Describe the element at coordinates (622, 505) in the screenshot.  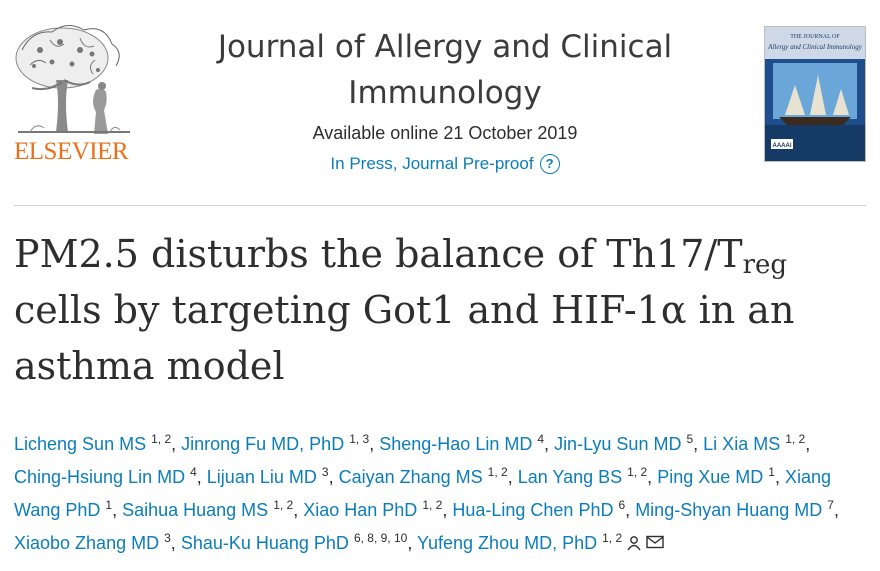
I see `author-affiliation: 6` at that location.